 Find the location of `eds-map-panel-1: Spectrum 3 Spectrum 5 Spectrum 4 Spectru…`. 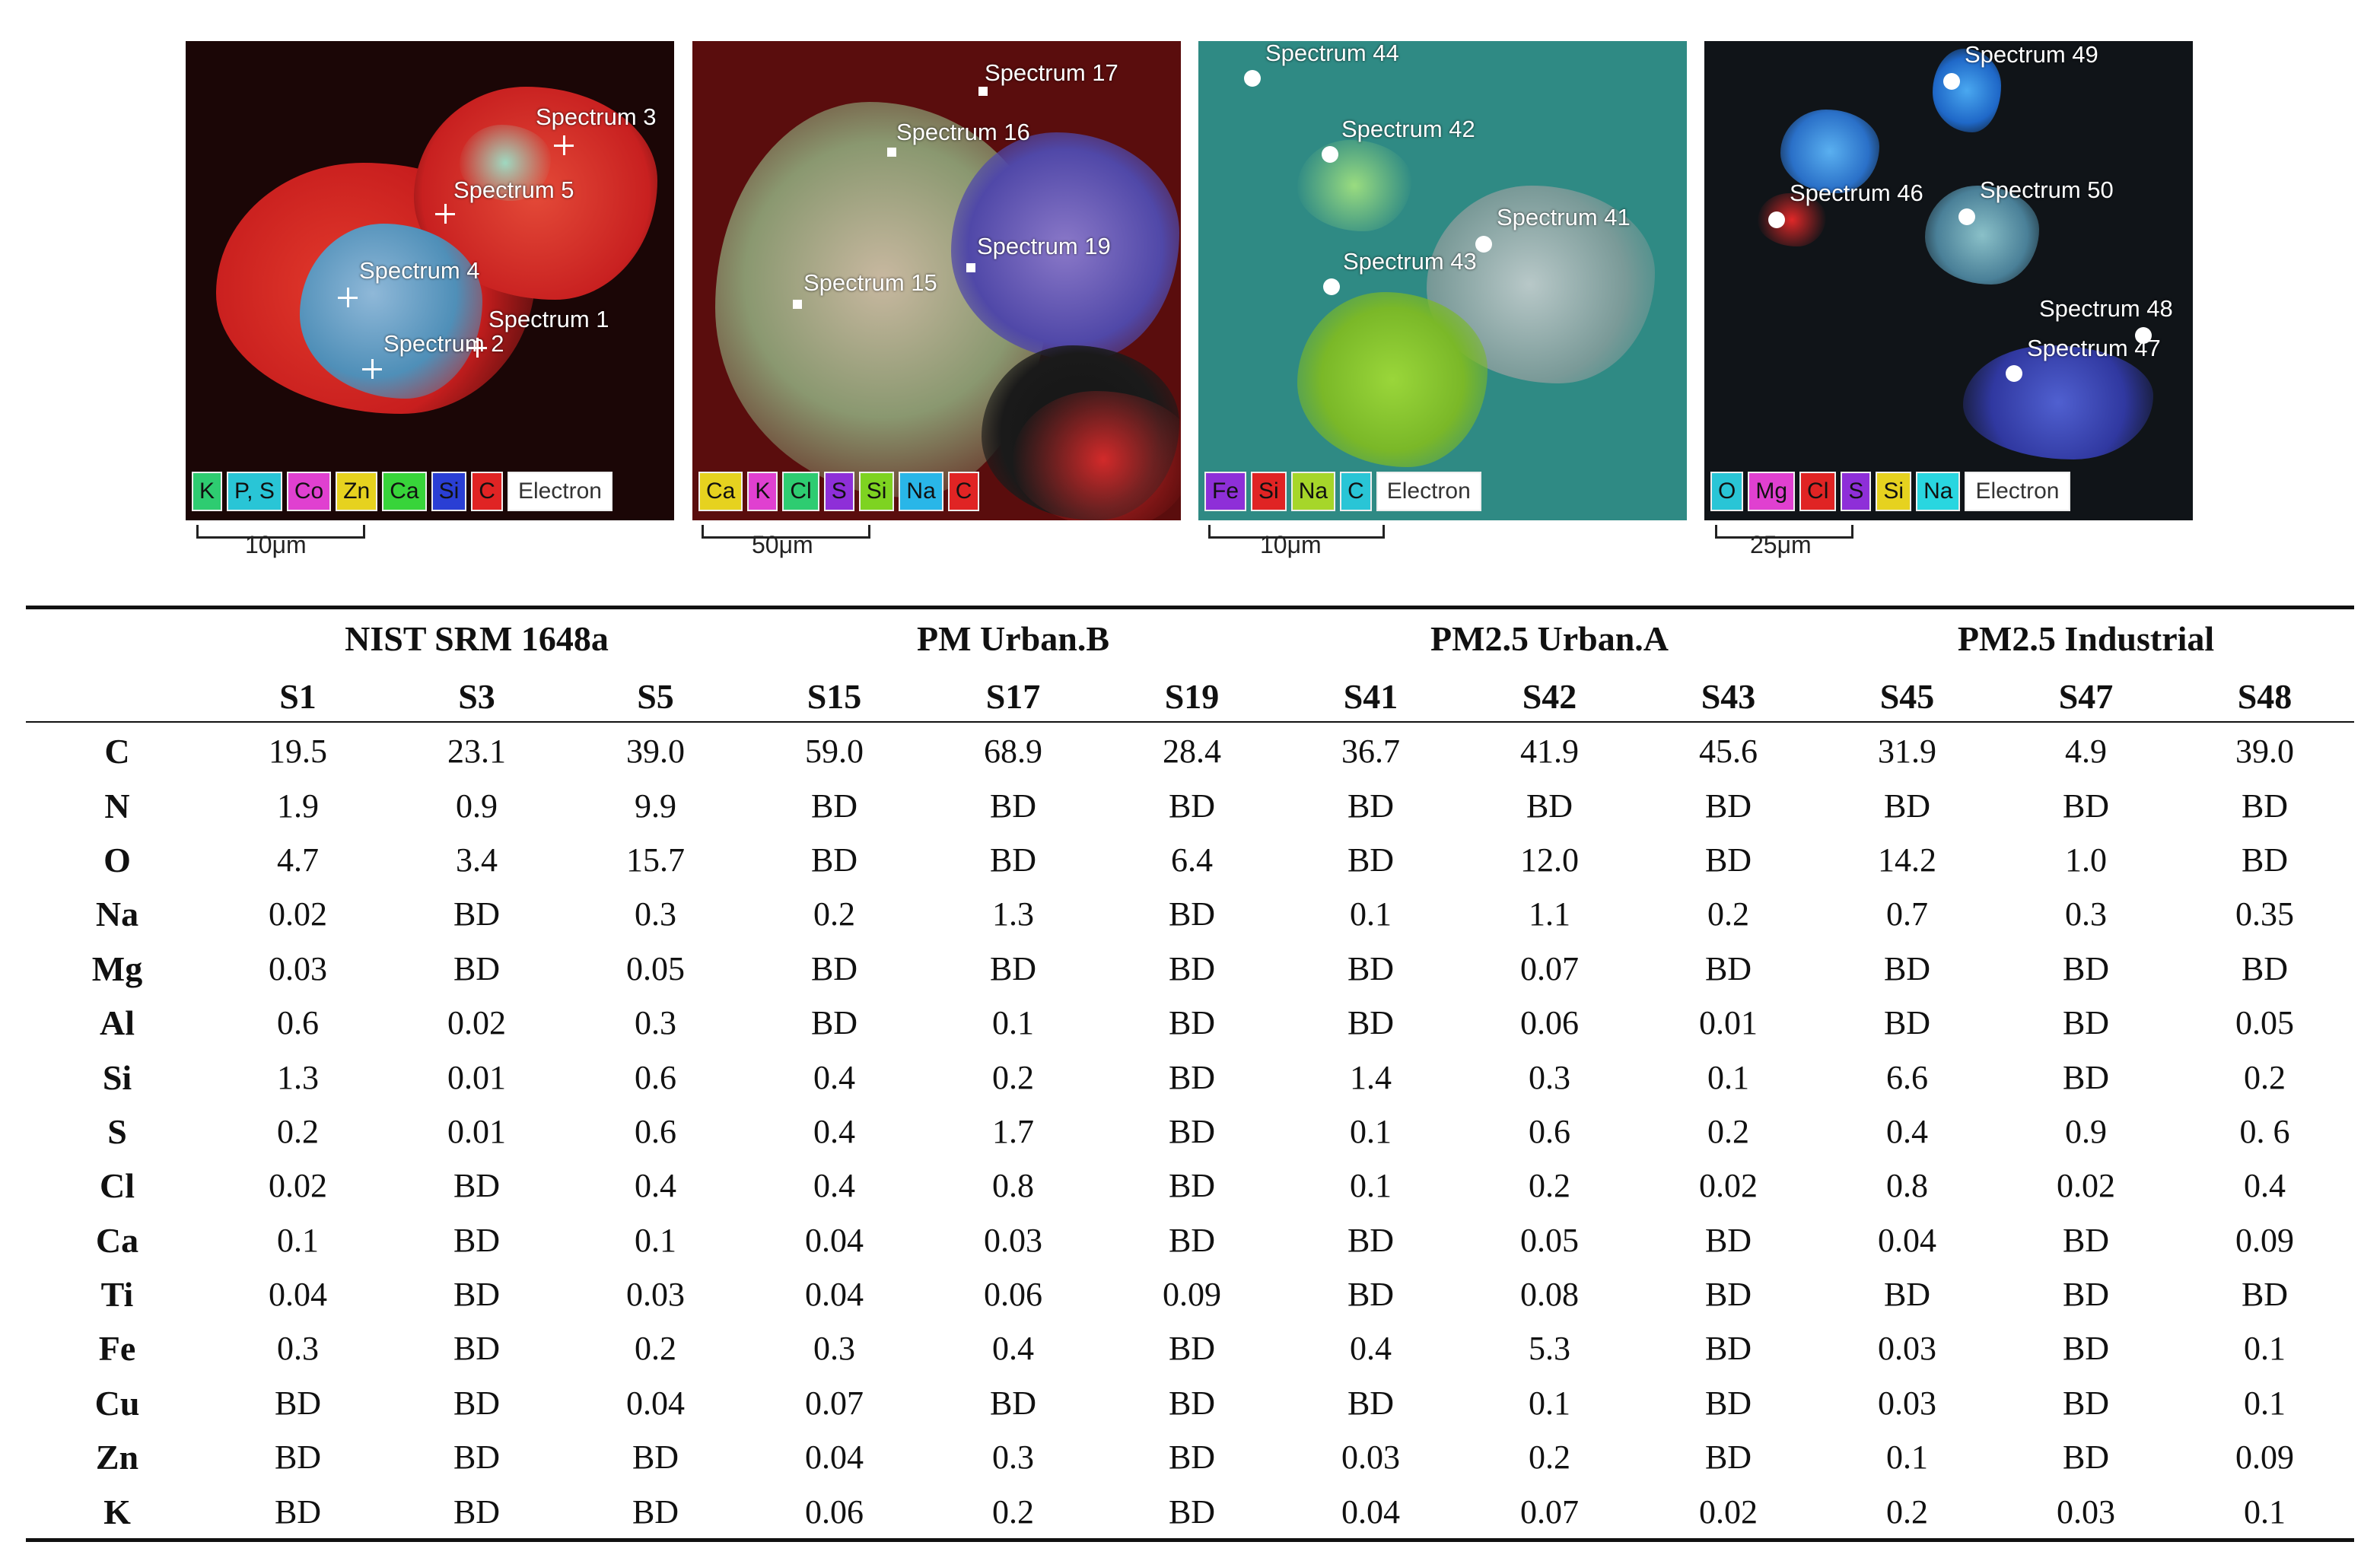

eds-map-panel-1: Spectrum 3 Spectrum 5 Spectrum 4 Spectru… is located at coordinates (430, 280).